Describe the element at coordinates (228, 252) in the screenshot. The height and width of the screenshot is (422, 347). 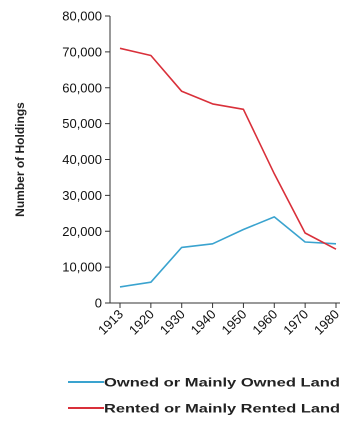
I see `series-line-owned` at that location.